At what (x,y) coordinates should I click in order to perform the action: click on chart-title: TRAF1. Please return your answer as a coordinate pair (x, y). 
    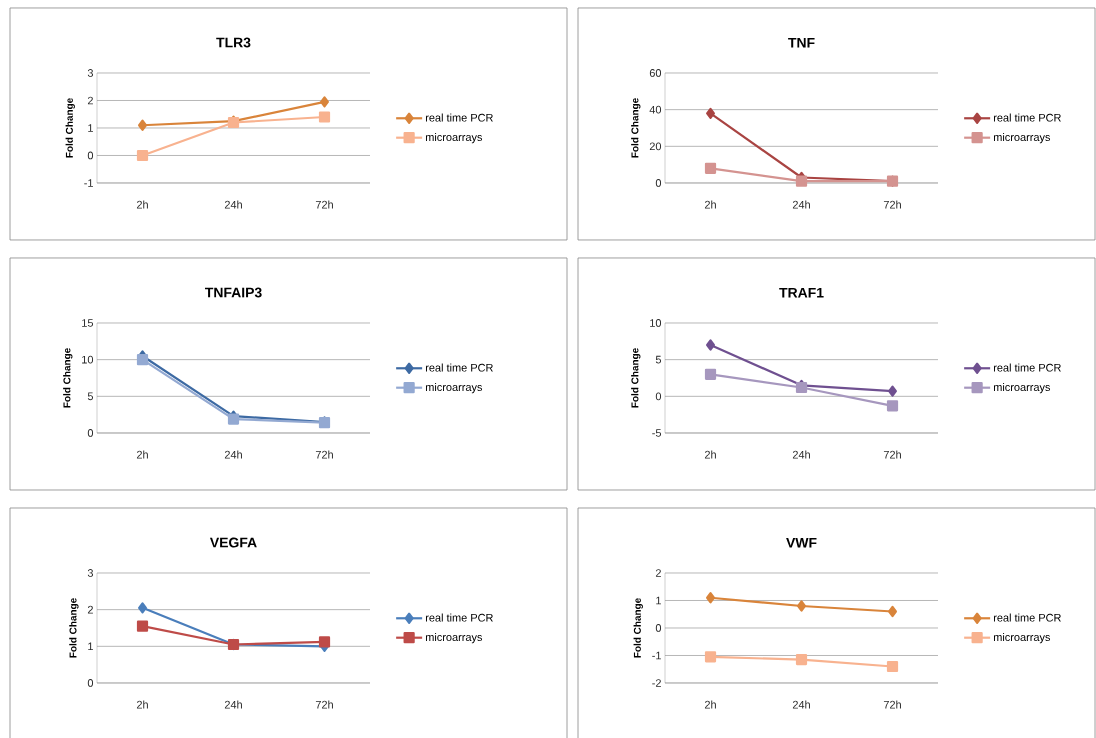
    Looking at the image, I should click on (801, 292).